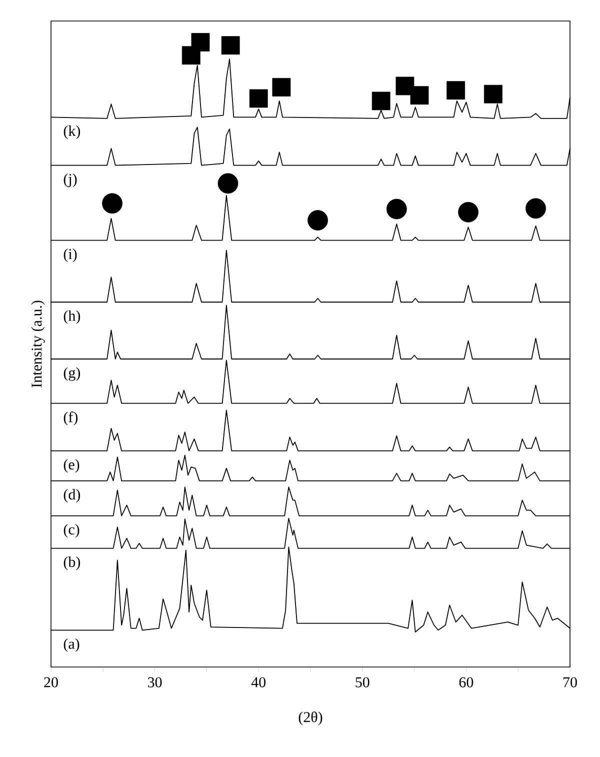 The width and height of the screenshot is (600, 757). Describe the element at coordinates (72, 317) in the screenshot. I see `series-label: (h)` at that location.